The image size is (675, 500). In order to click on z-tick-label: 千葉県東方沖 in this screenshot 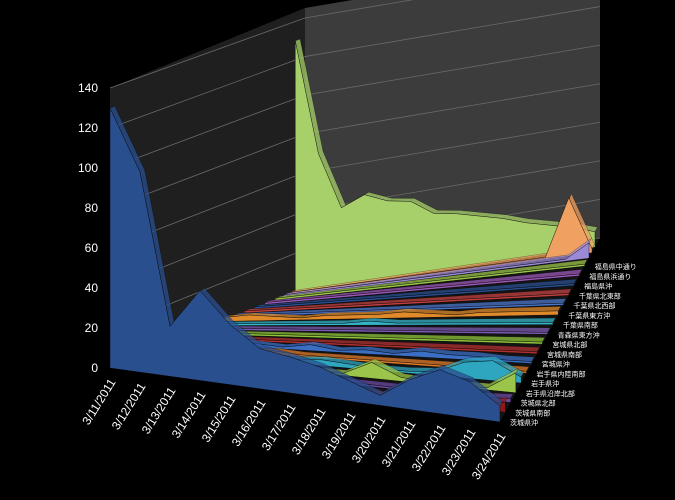, I will do `click(589, 315)`.